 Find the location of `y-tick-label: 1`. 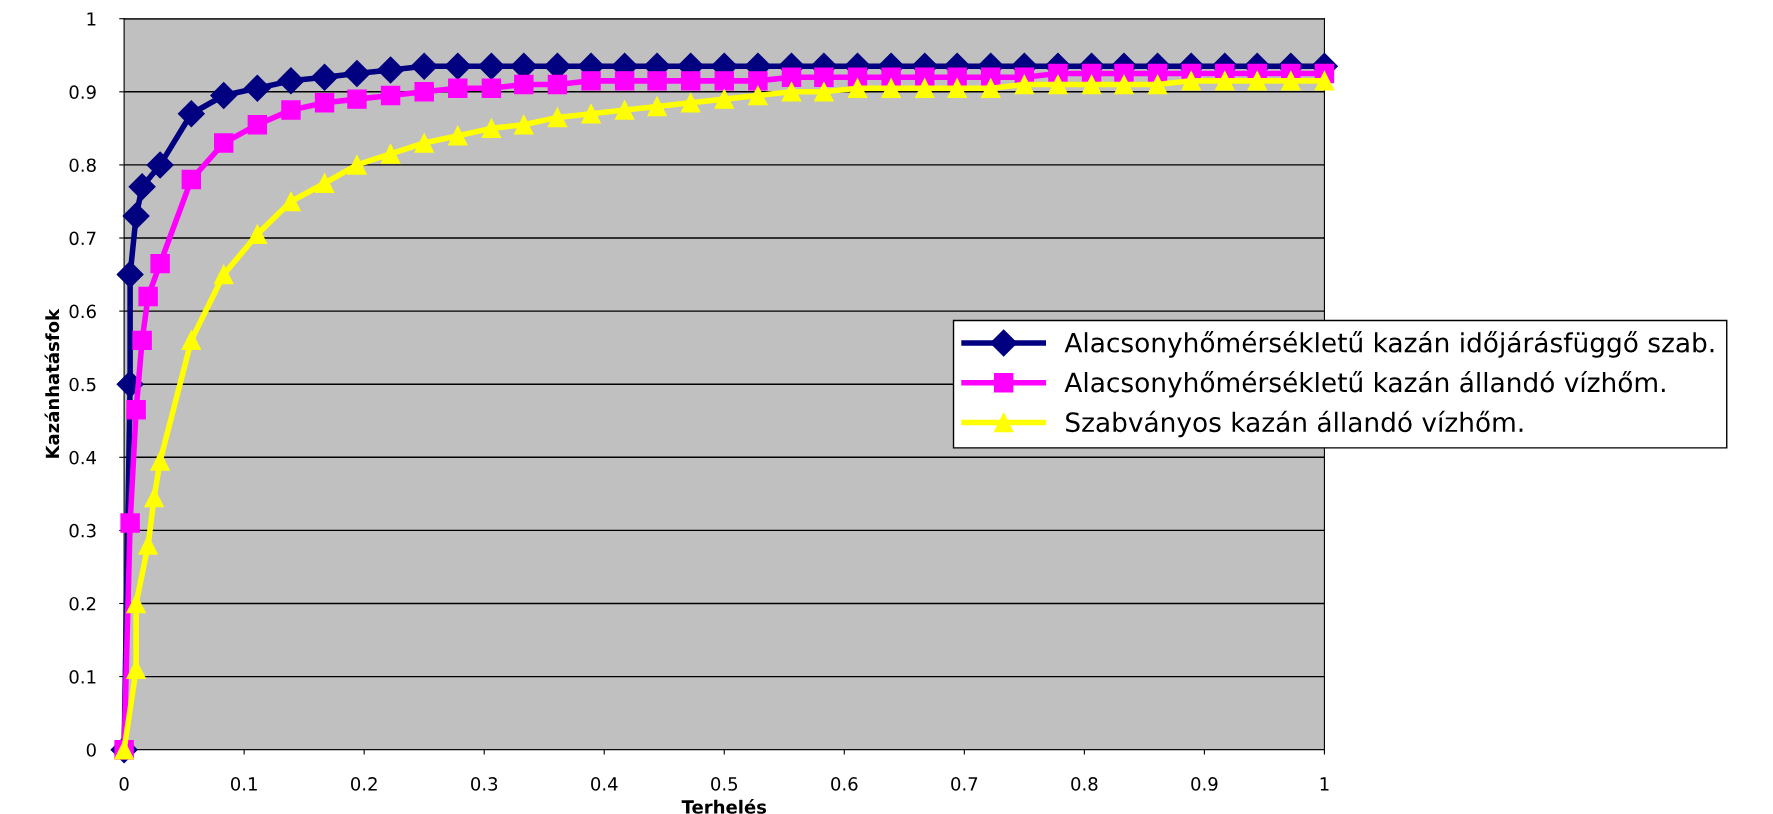

y-tick-label: 1 is located at coordinates (91, 19).